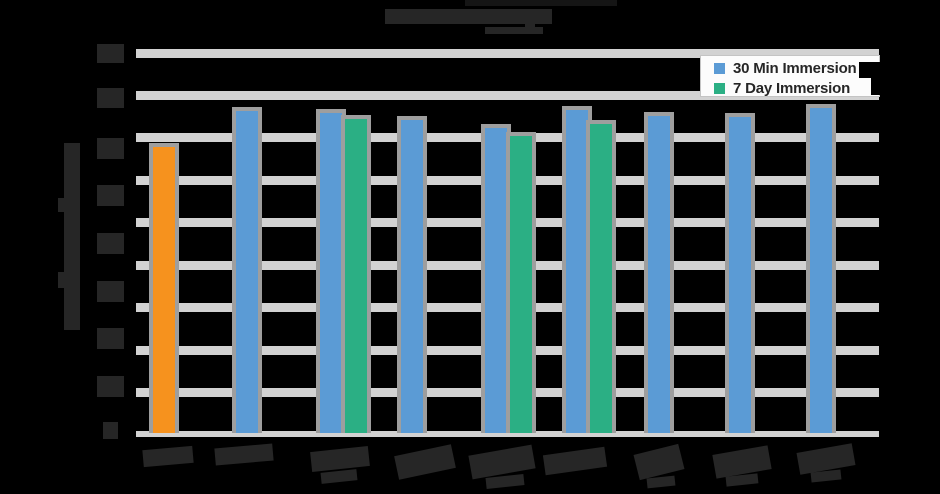 The image size is (940, 494). Describe the element at coordinates (821, 268) in the screenshot. I see `bar-group9-30min` at that location.